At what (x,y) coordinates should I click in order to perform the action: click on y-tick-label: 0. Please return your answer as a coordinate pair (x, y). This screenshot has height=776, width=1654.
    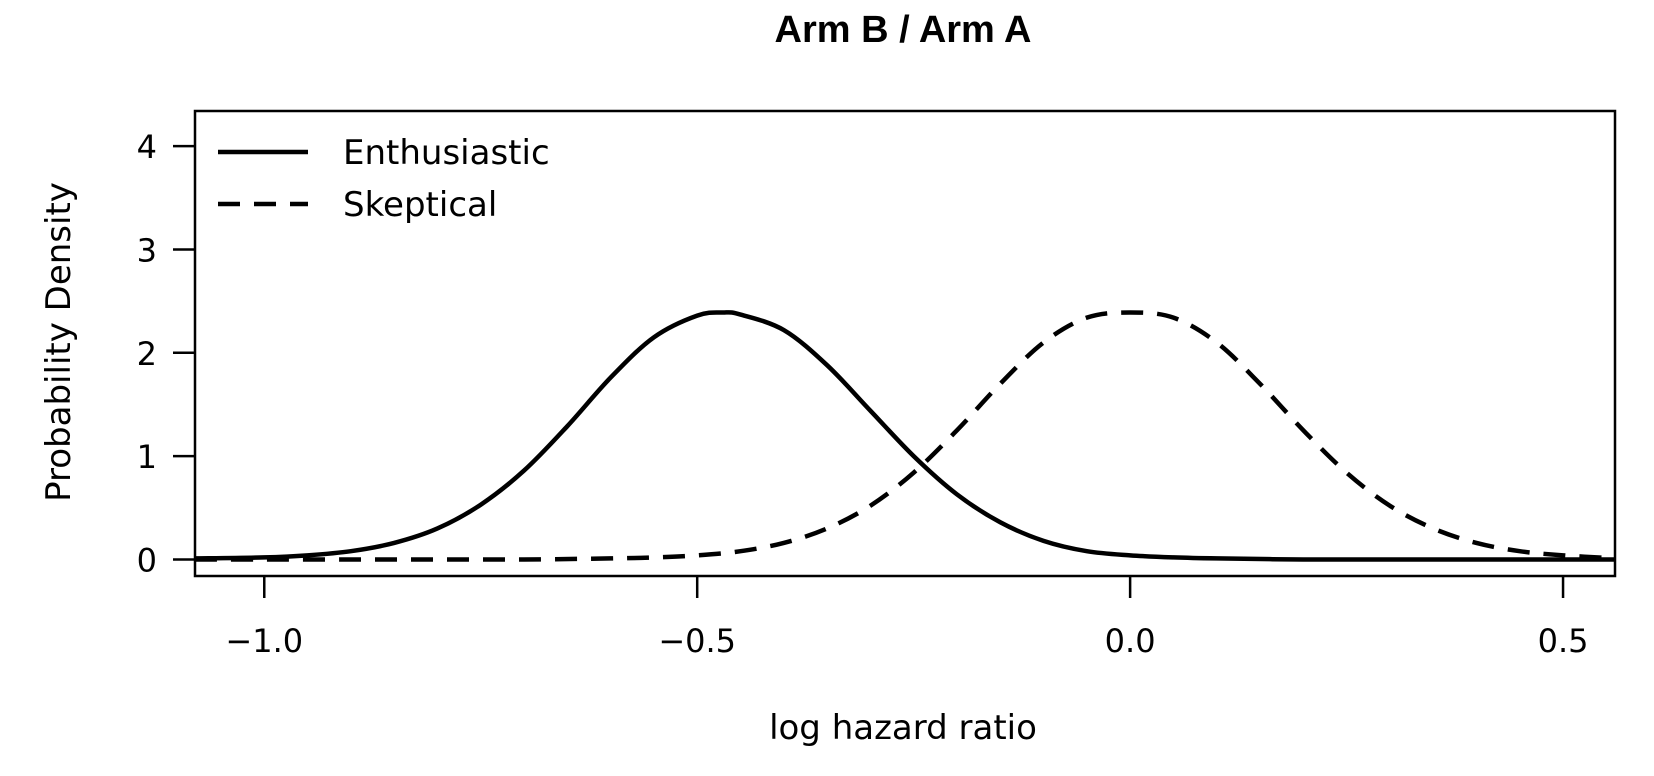
    Looking at the image, I should click on (147, 560).